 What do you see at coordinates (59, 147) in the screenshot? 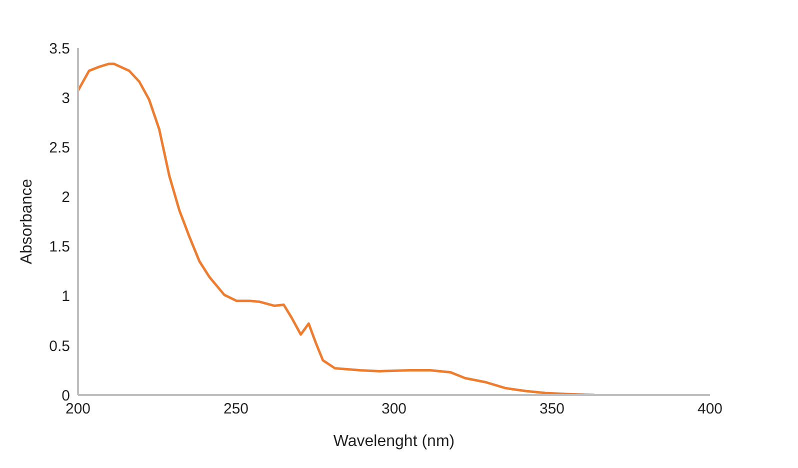
I see `y-tick-label: 2.5` at bounding box center [59, 147].